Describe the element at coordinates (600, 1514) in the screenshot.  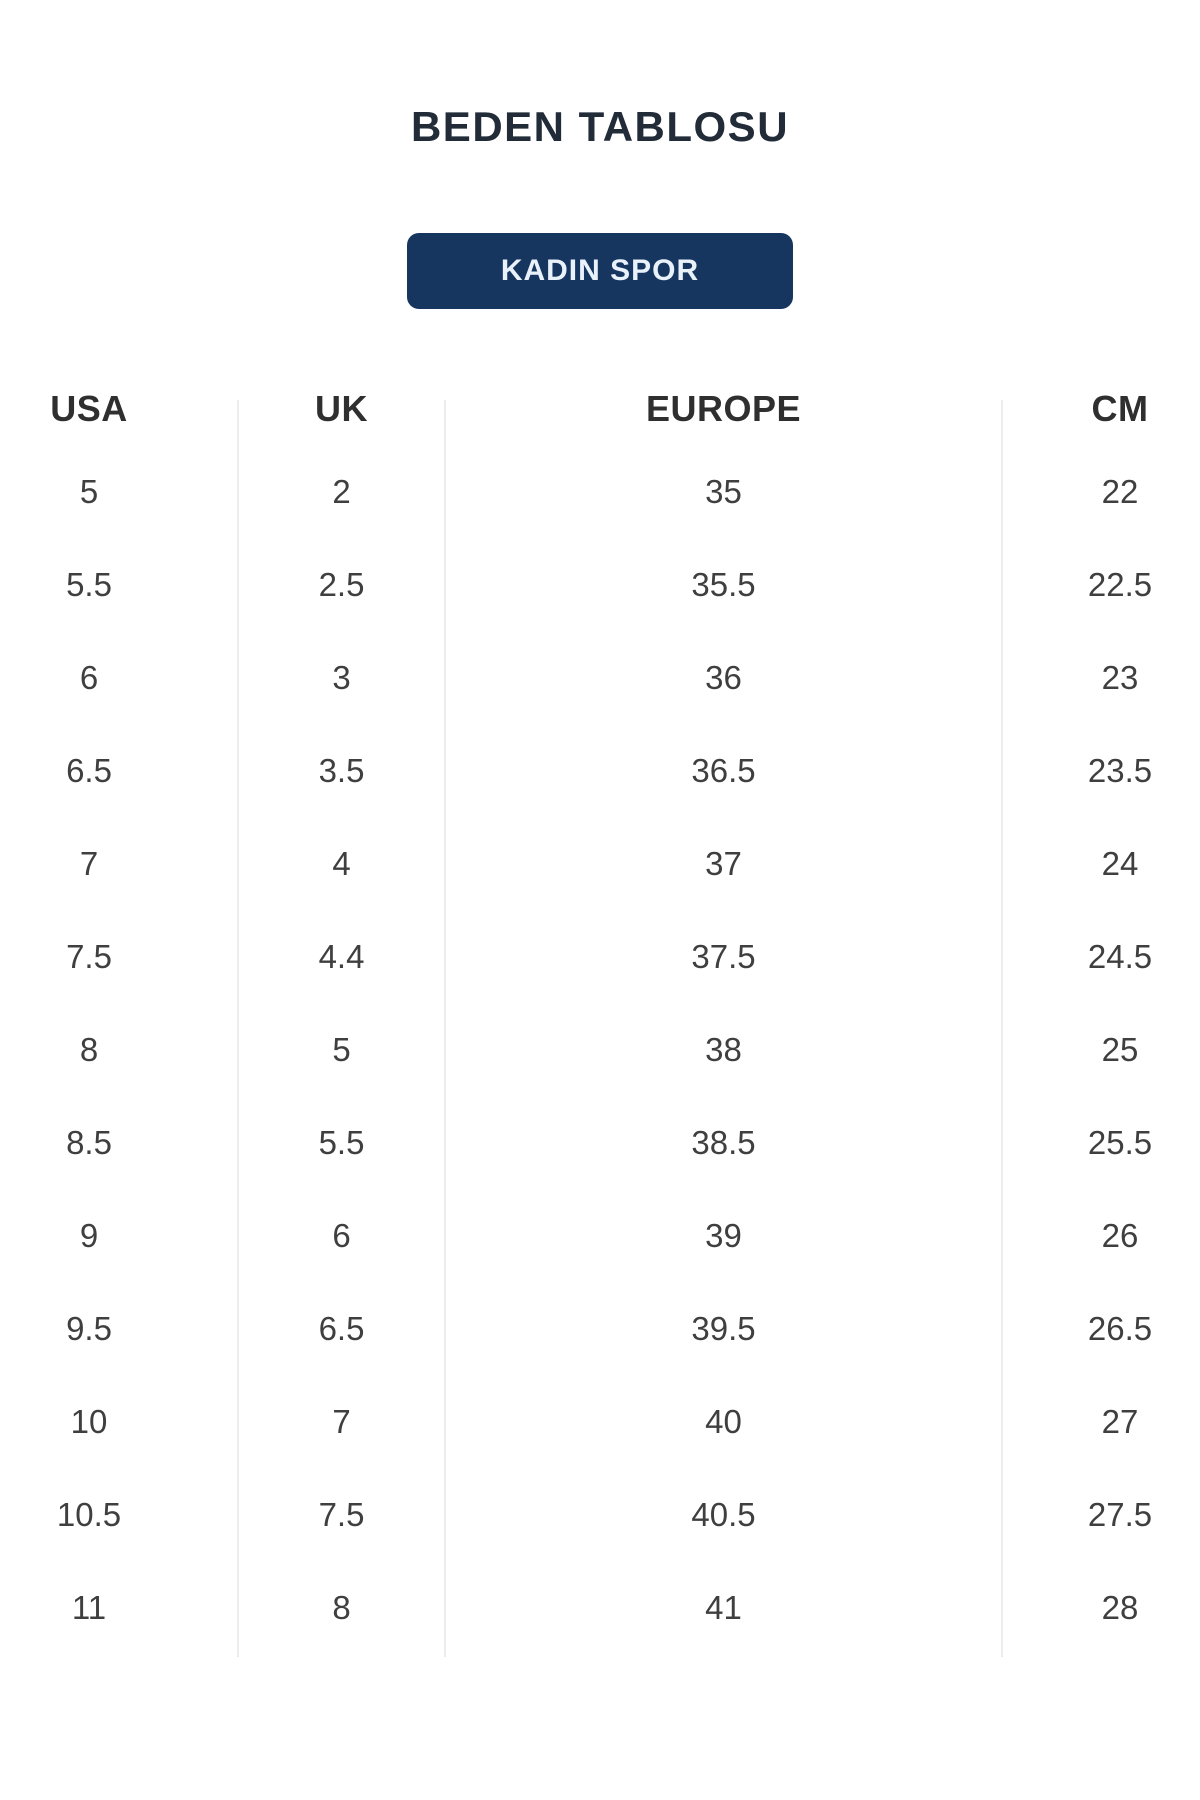
I see `table-row: 10.5 7.5 40.5 27.5` at that location.